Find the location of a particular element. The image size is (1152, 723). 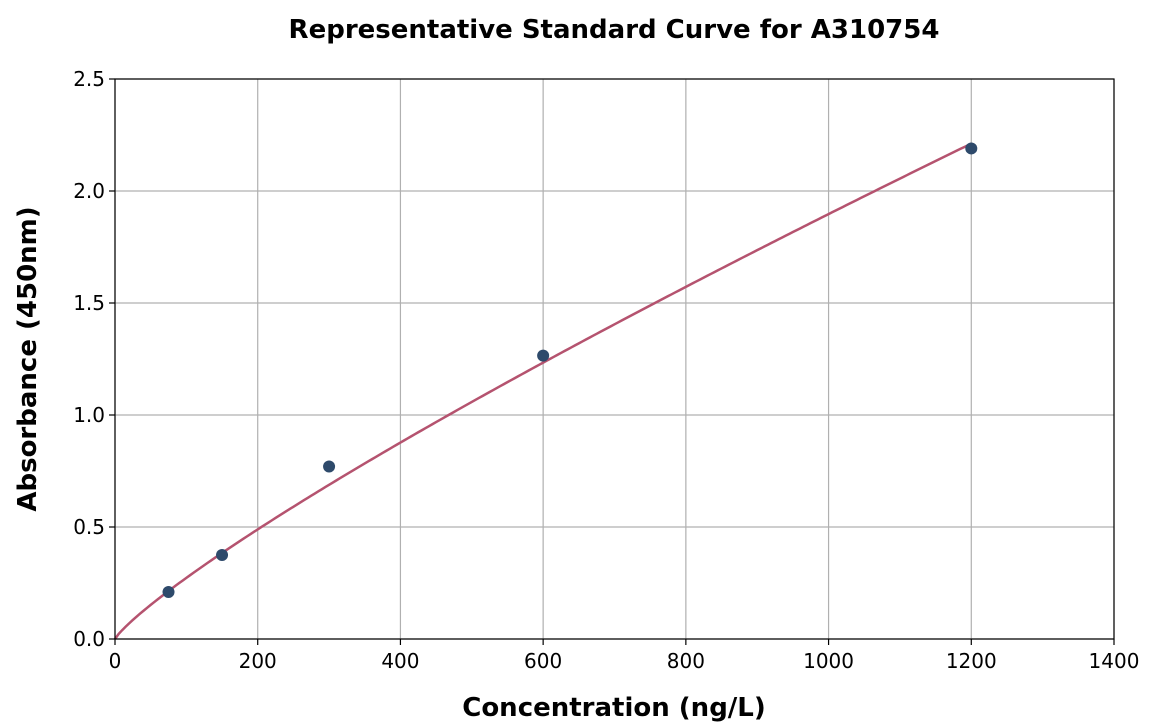

x-axis-label: Concentration (ng/L) is located at coordinates (614, 708).